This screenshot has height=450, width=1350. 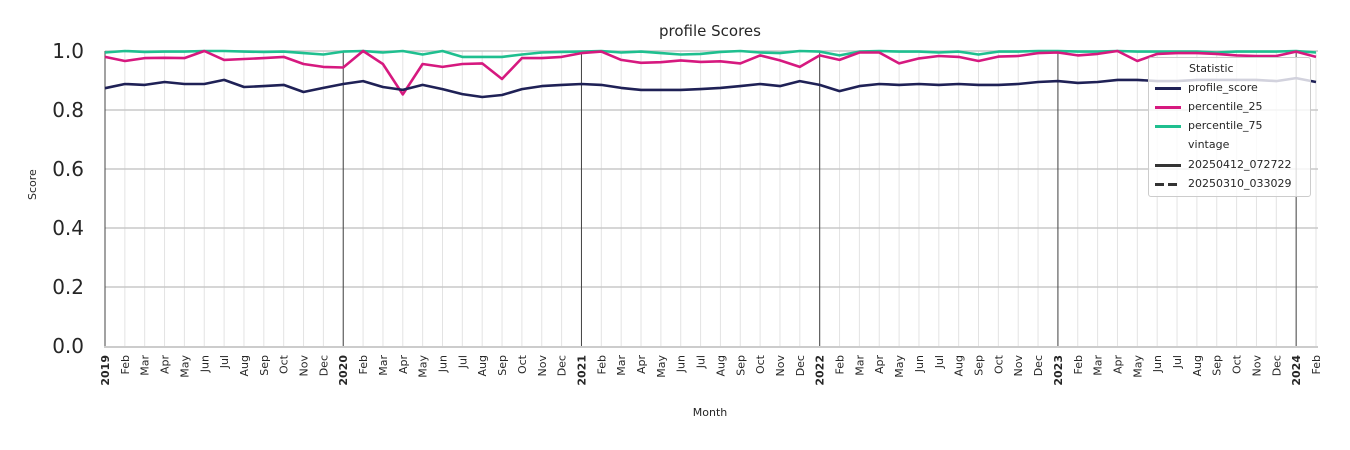 I want to click on legend-subtitle: vintage, so click(x=1209, y=144).